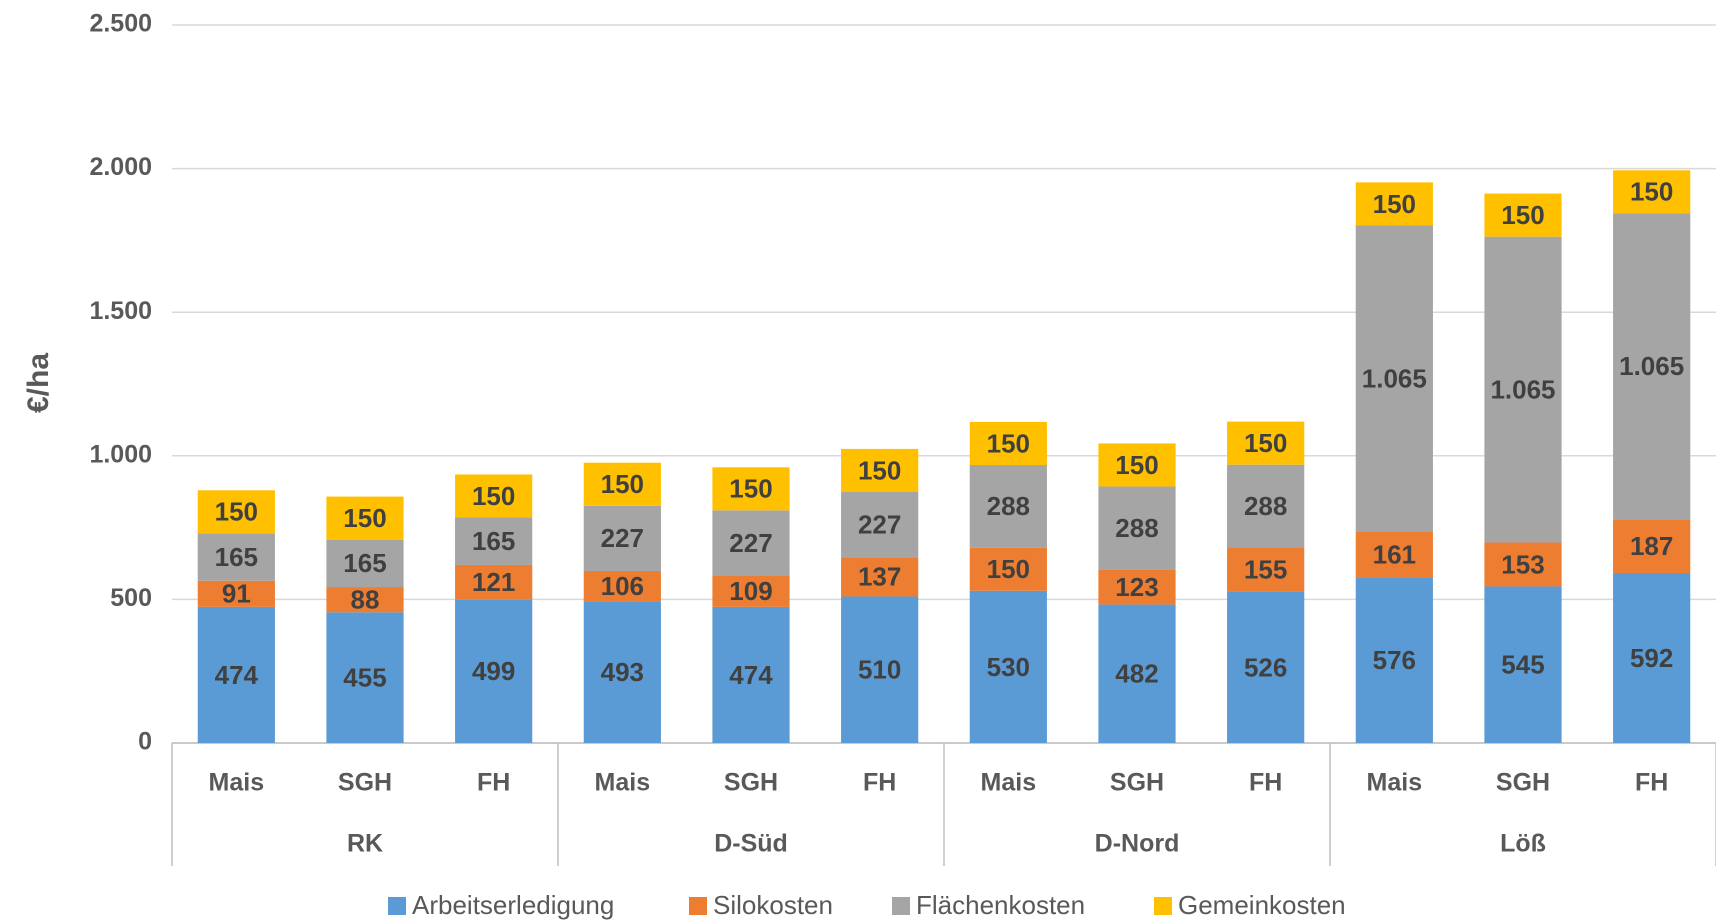 The width and height of the screenshot is (1716, 921). I want to click on value-label: 155, so click(1265, 570).